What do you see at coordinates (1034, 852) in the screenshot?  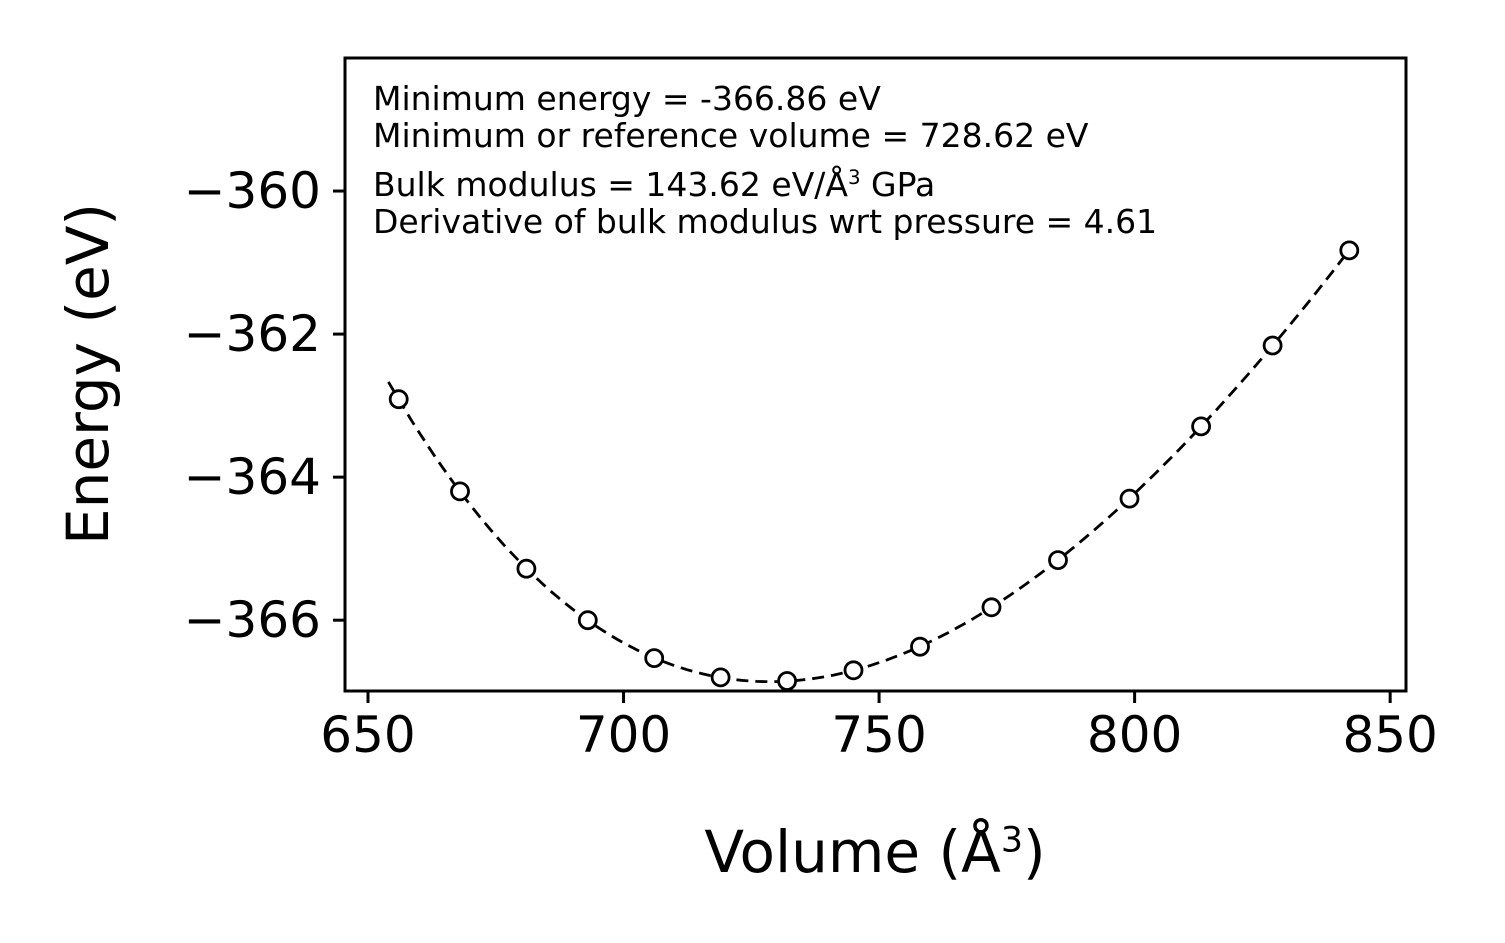 I see `x-axis-label-close: )` at bounding box center [1034, 852].